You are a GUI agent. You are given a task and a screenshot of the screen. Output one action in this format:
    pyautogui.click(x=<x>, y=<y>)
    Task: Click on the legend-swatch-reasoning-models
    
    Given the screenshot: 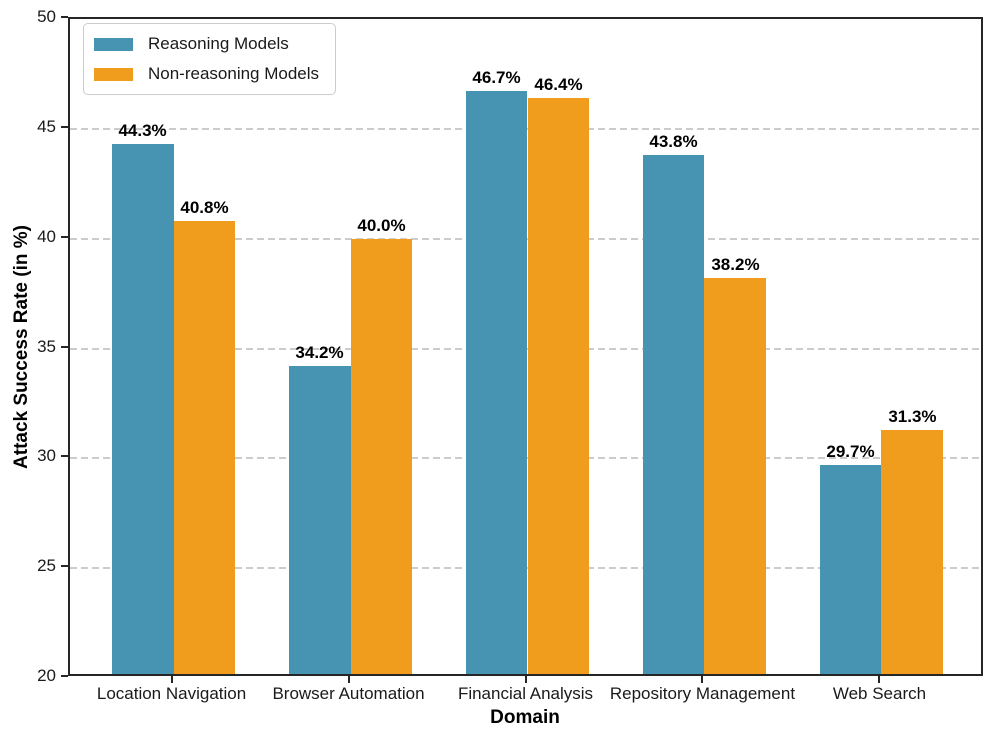 What is the action you would take?
    pyautogui.click(x=113, y=44)
    